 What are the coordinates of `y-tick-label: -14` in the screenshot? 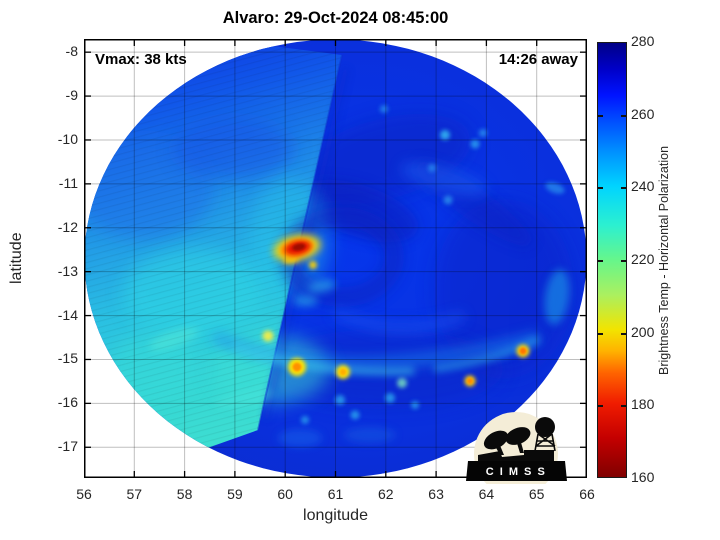 It's located at (67, 314).